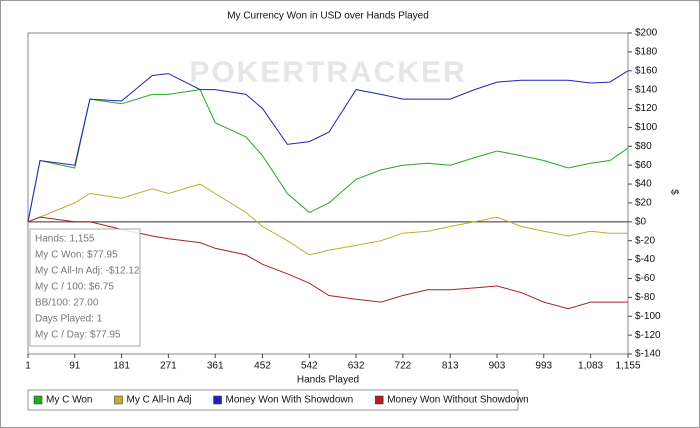 The width and height of the screenshot is (700, 428). I want to click on y-tick-label: $200, so click(646, 33).